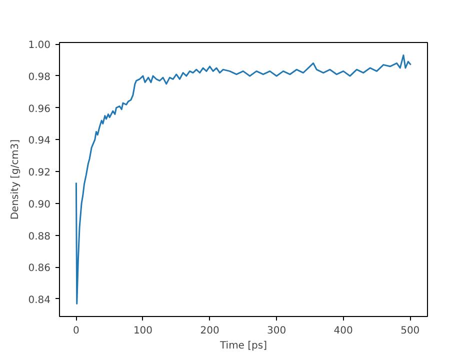 The height and width of the screenshot is (355, 474). Describe the element at coordinates (39, 141) in the screenshot. I see `y-tick-label: 0.94` at that location.